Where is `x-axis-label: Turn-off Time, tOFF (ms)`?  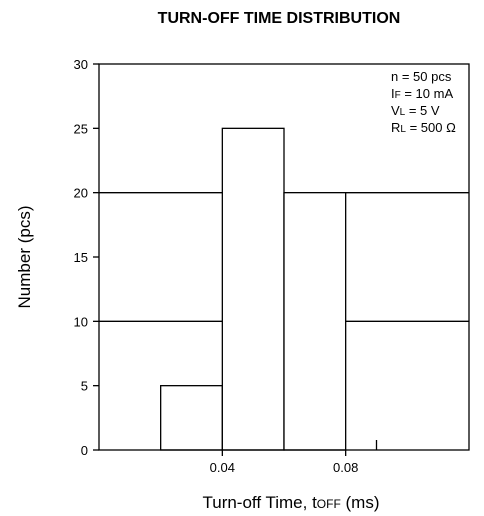 x-axis-label: Turn-off Time, tOFF (ms) is located at coordinates (290, 502).